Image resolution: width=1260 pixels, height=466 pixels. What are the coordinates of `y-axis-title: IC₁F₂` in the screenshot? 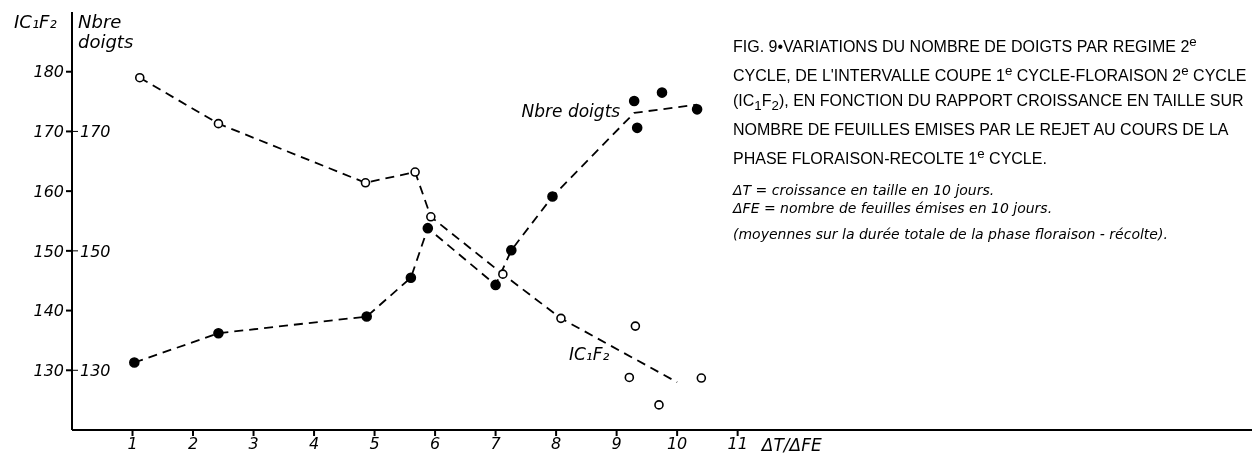 It's located at (35, 21).